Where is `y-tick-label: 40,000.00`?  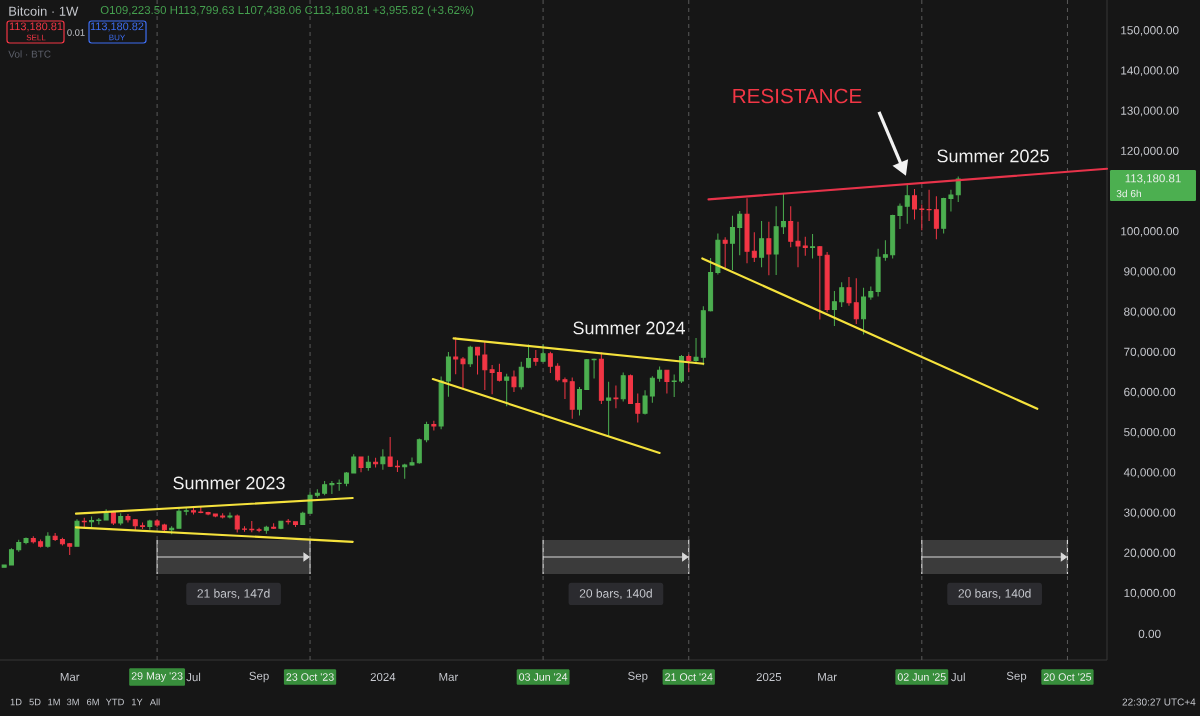
y-tick-label: 40,000.00 is located at coordinates (1149, 473).